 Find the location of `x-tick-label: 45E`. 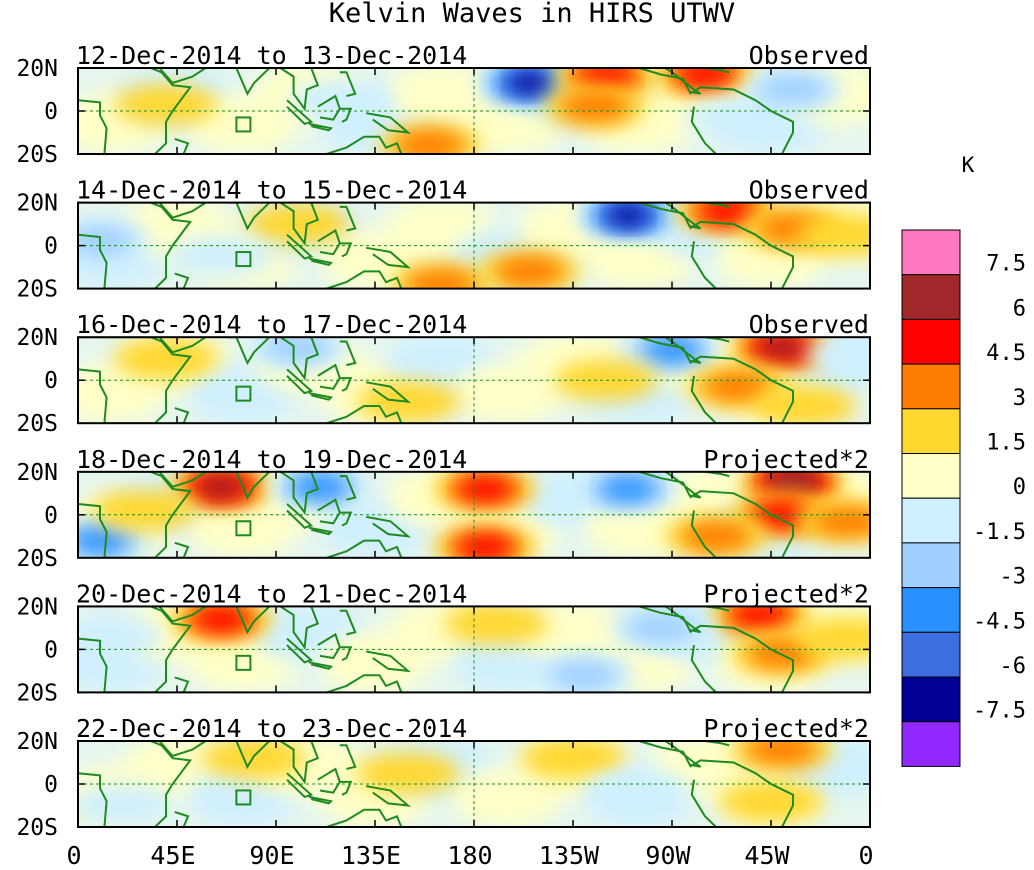

x-tick-label: 45E is located at coordinates (172, 855).